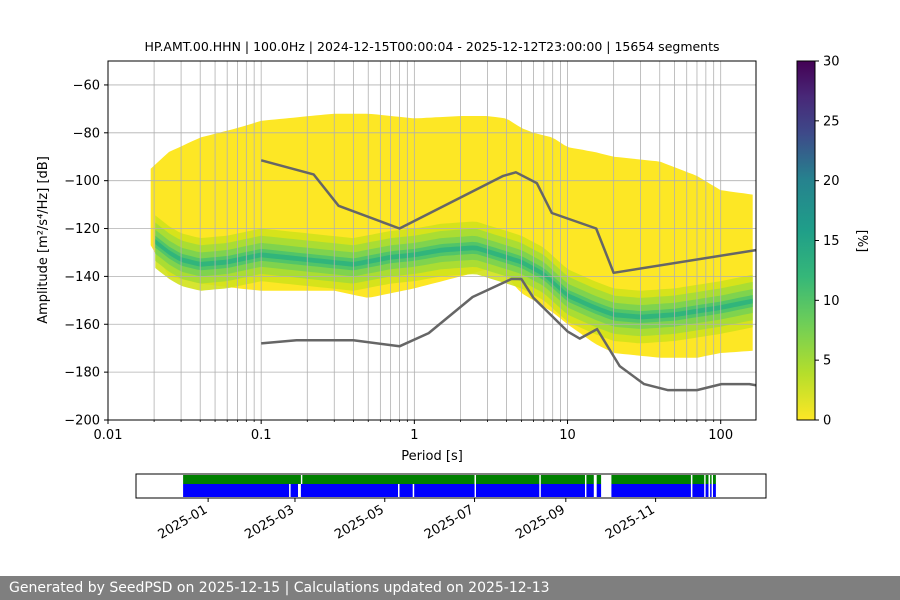  Describe the element at coordinates (82, 277) in the screenshot. I see `y-tick-label: −140` at that location.